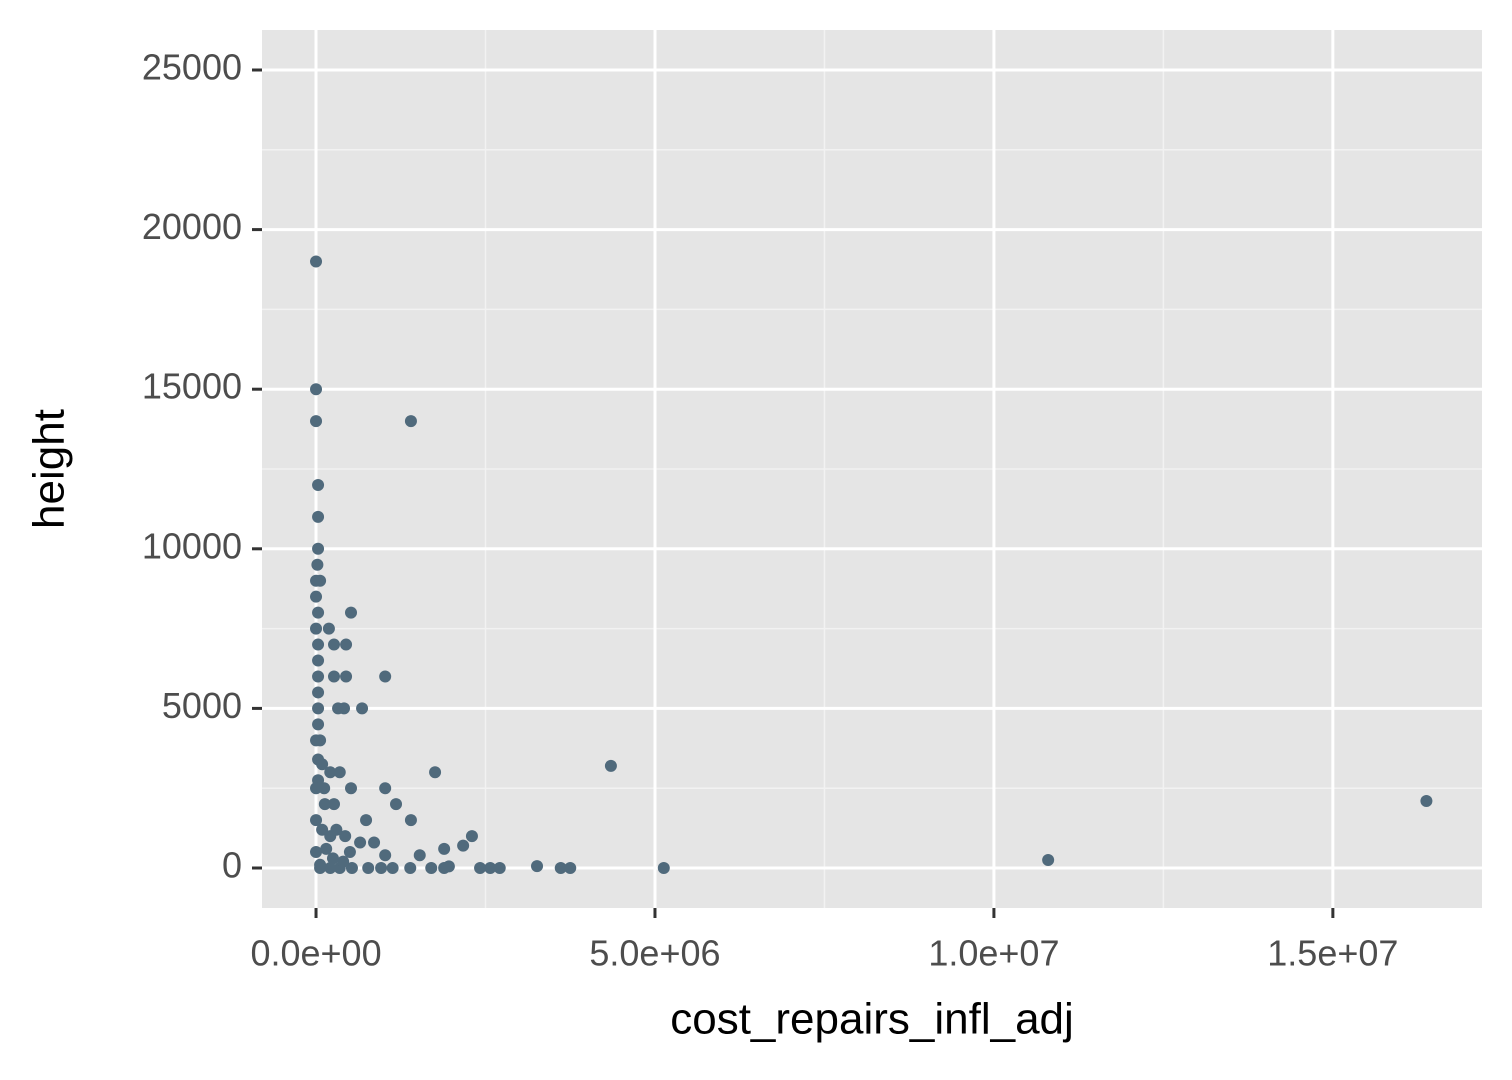  Describe the element at coordinates (315, 953) in the screenshot. I see `x-tick-label: 0.0e+00` at that location.